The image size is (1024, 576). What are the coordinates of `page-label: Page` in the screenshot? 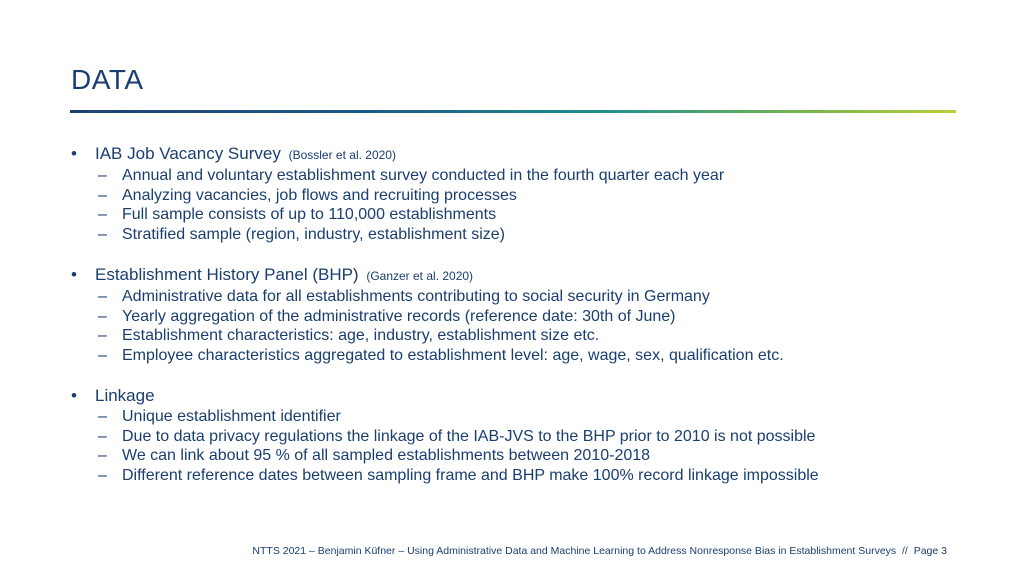 It's located at (926, 551).